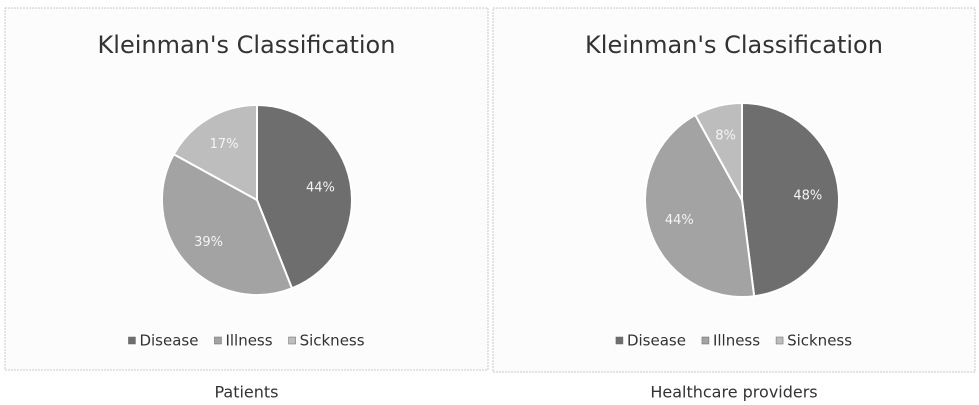 The height and width of the screenshot is (405, 979). What do you see at coordinates (246, 392) in the screenshot?
I see `chart-caption: Patients` at bounding box center [246, 392].